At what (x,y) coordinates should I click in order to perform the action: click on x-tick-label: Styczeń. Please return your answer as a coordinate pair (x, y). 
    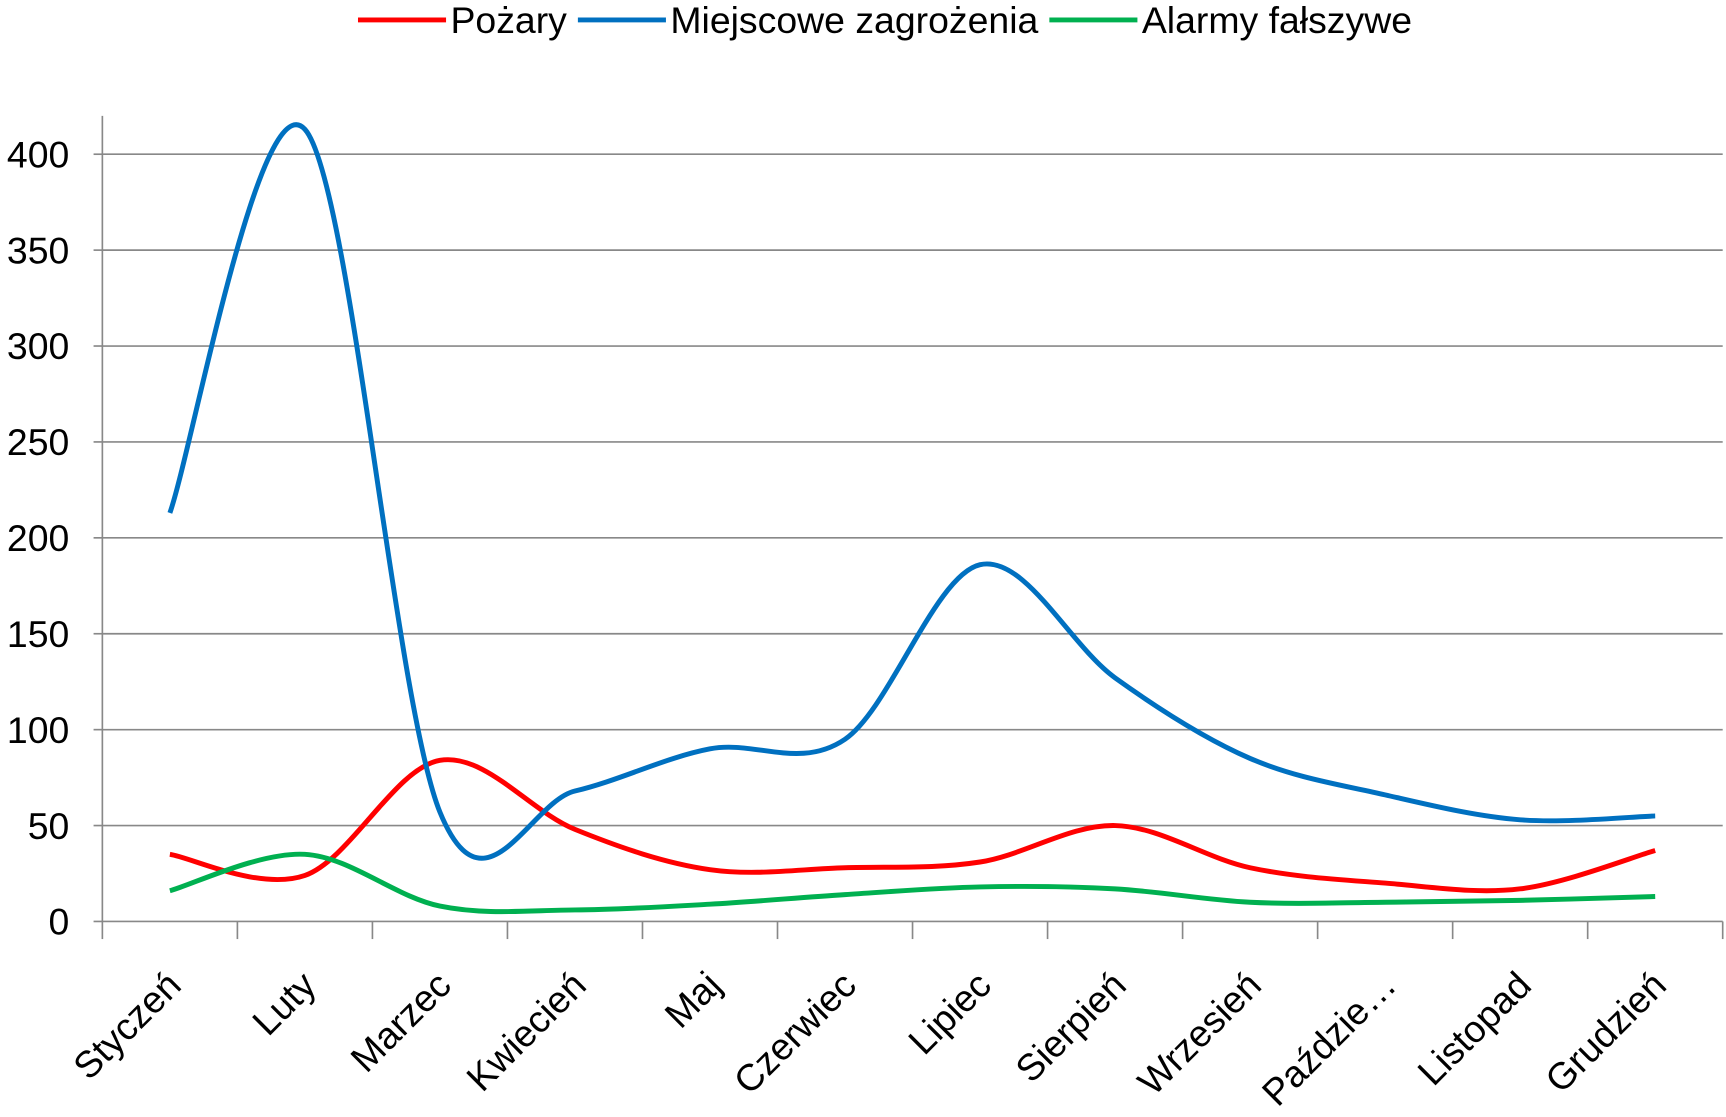
    Looking at the image, I should click on (127, 1025).